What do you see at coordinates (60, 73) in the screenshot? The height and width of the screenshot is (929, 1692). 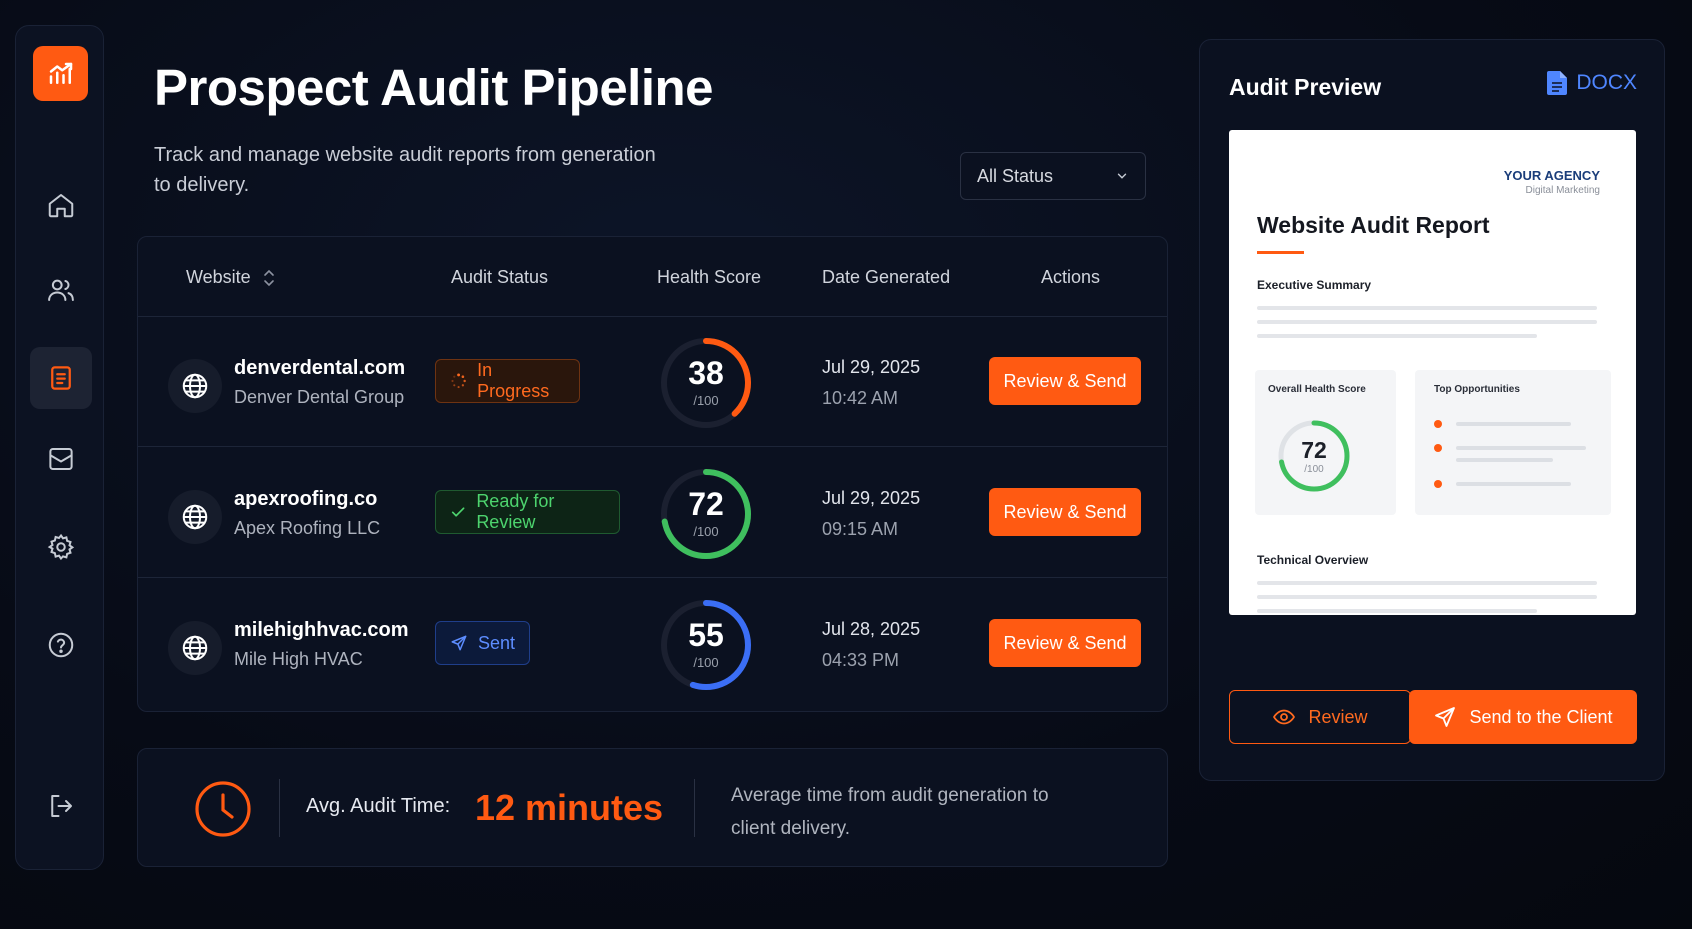 I see `logo` at bounding box center [60, 73].